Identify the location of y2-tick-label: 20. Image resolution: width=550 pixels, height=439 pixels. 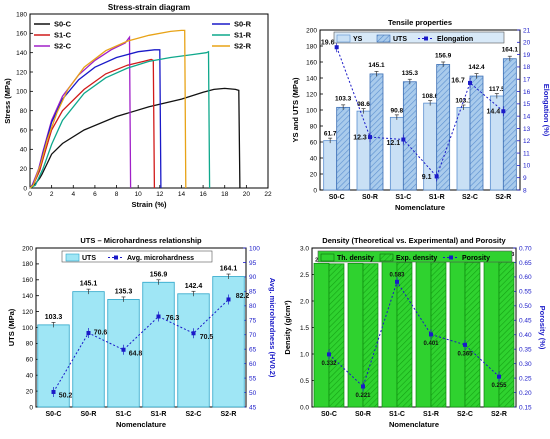
(527, 43).